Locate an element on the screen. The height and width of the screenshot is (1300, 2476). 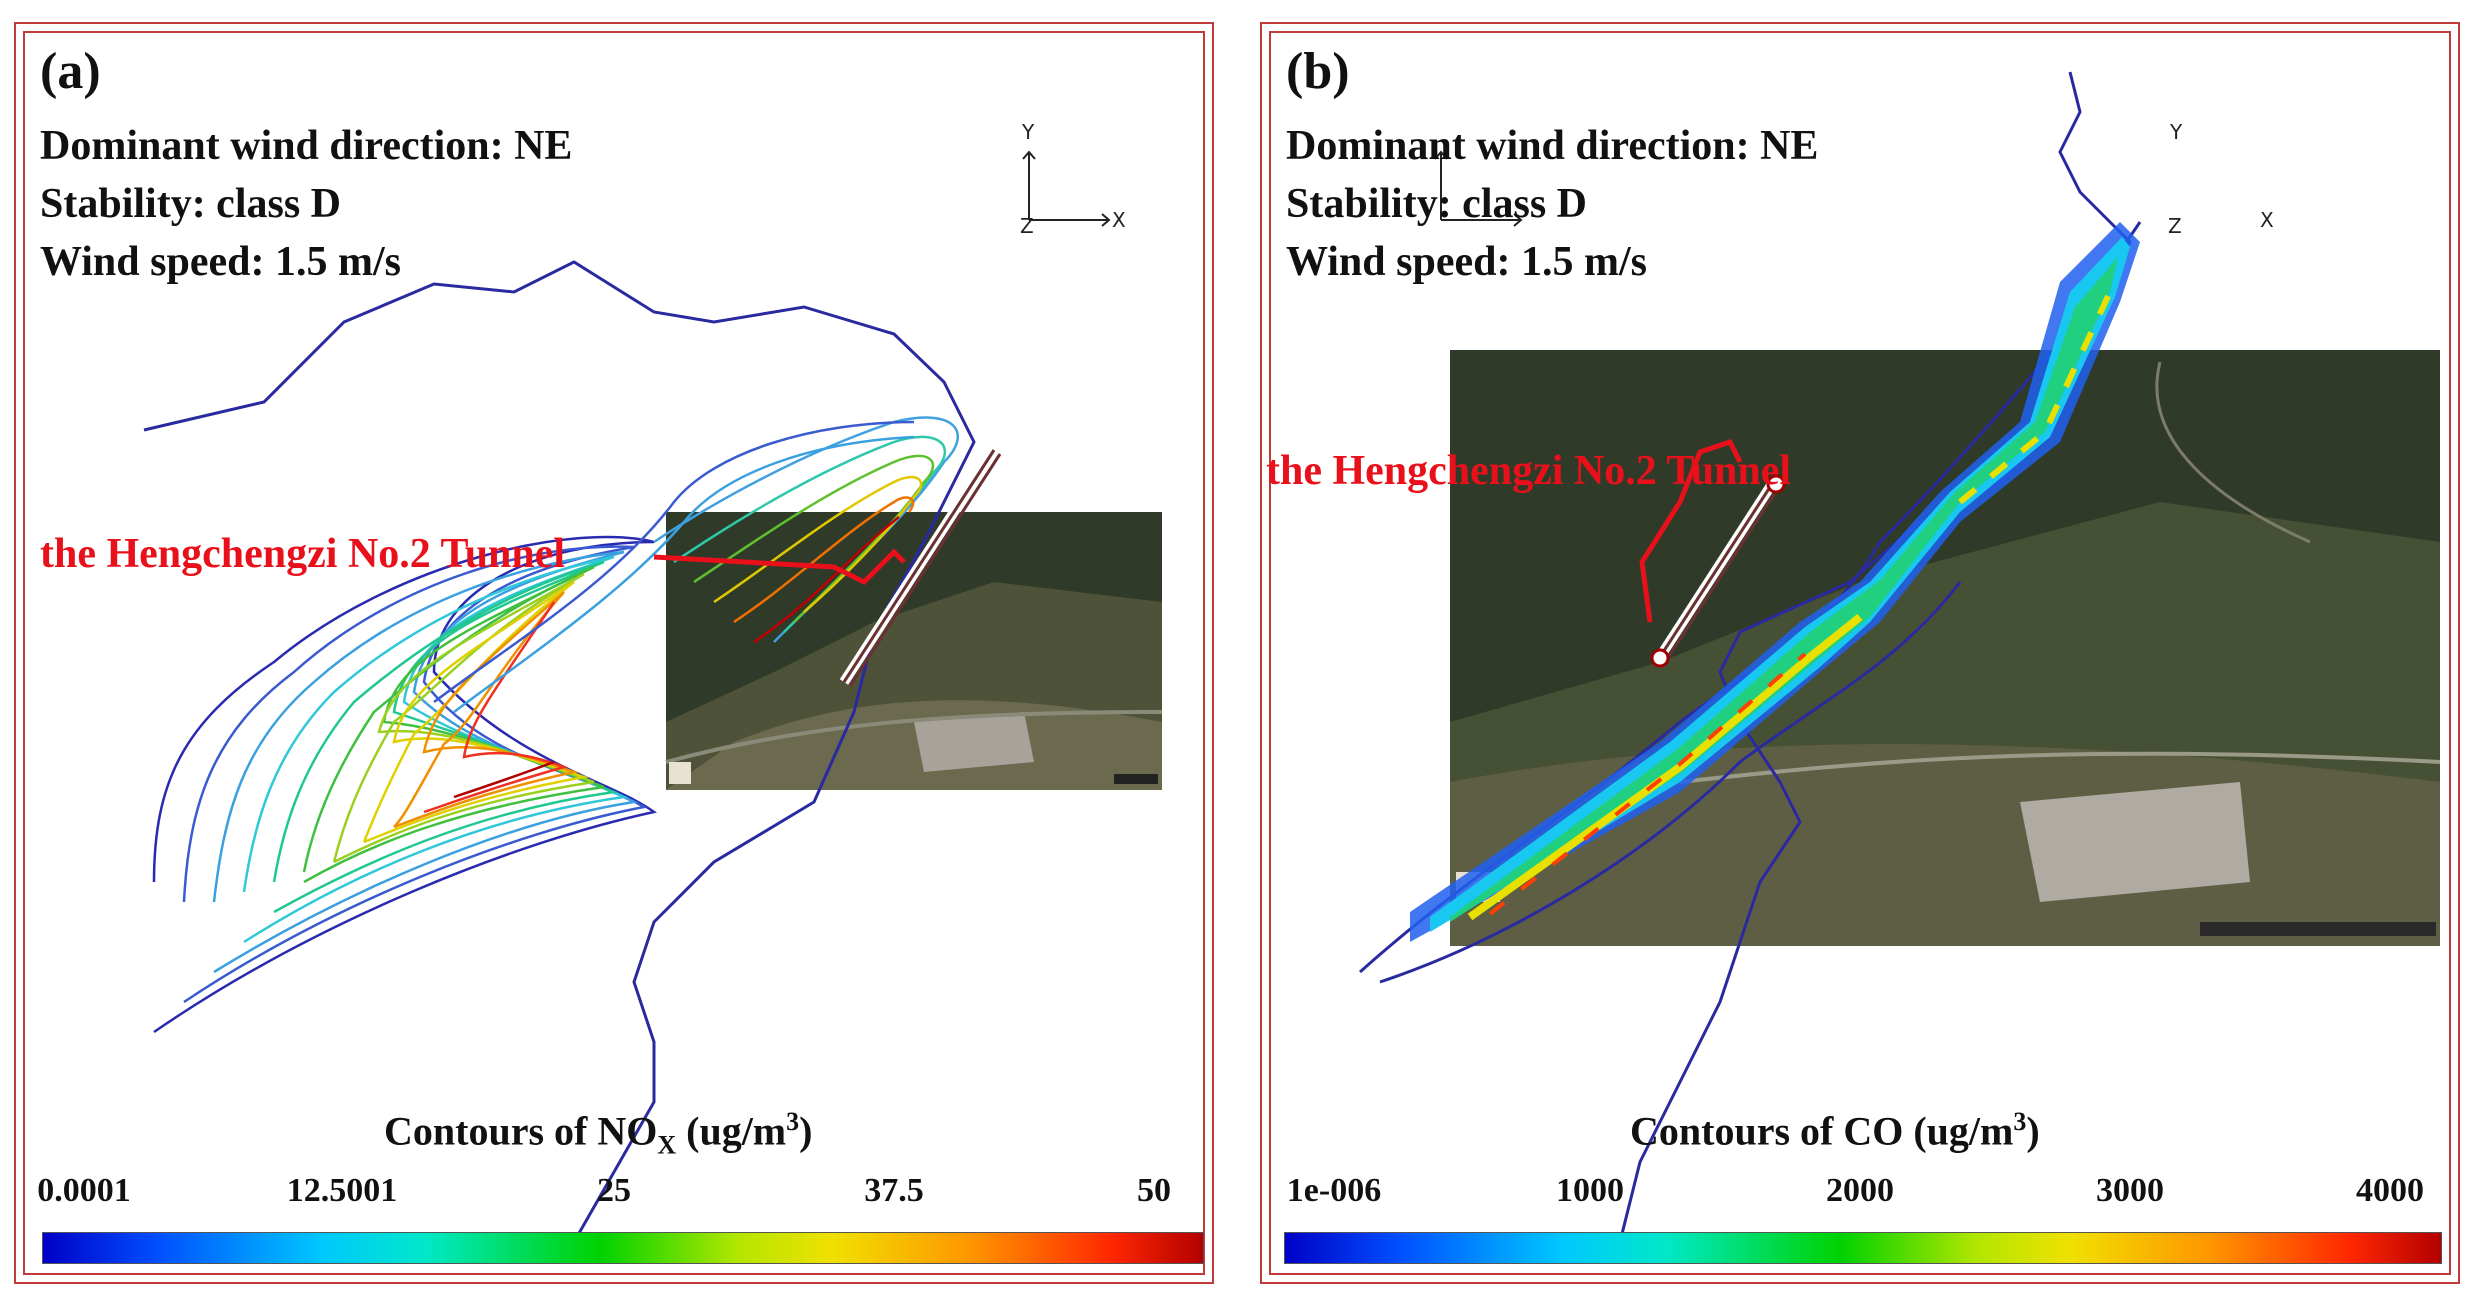
satellite-image is located at coordinates (914, 651).